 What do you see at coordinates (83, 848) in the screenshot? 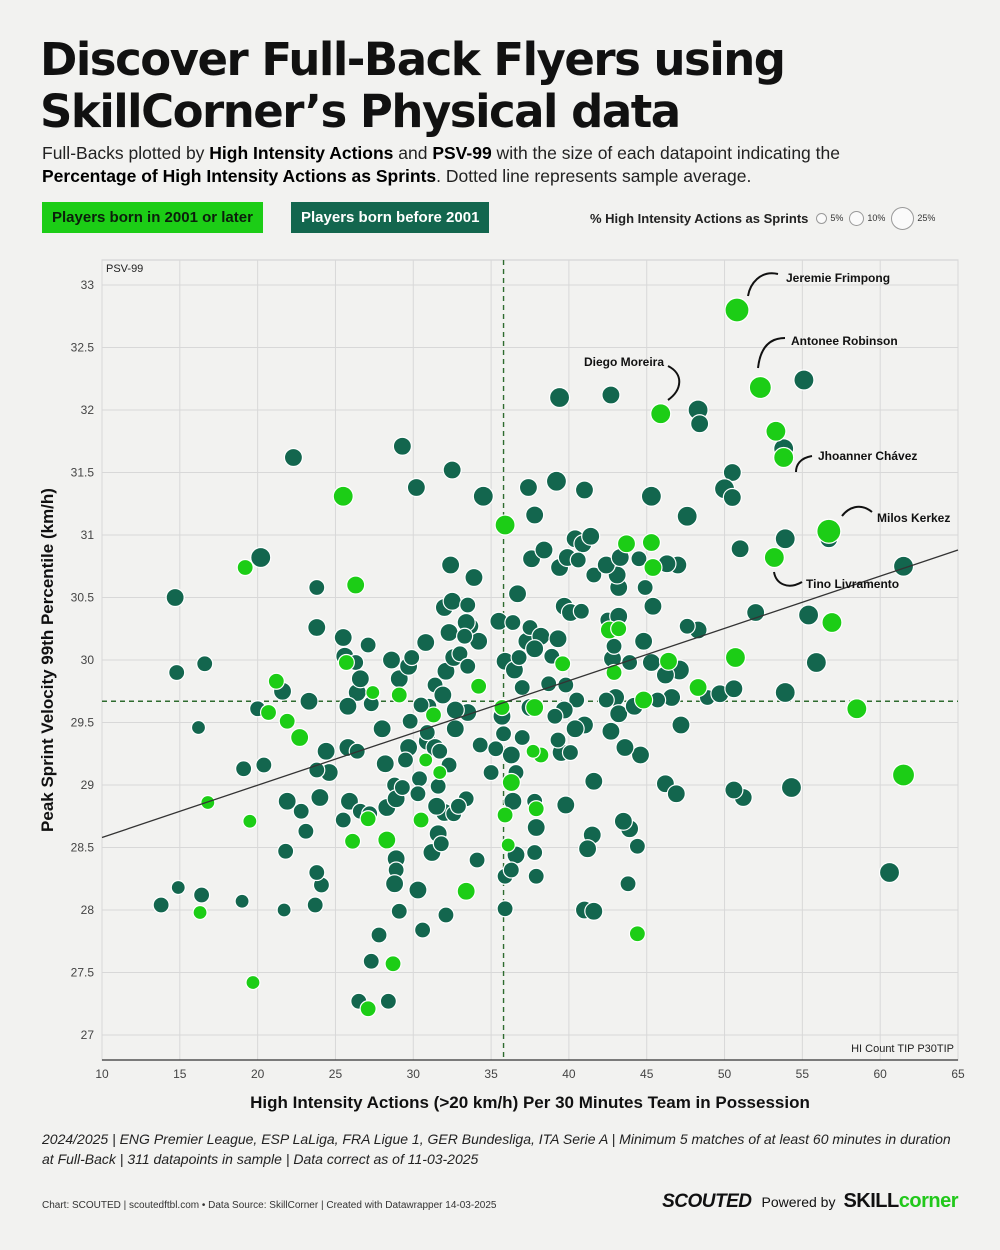
I see `y-tick-label: 28.5` at bounding box center [83, 848].